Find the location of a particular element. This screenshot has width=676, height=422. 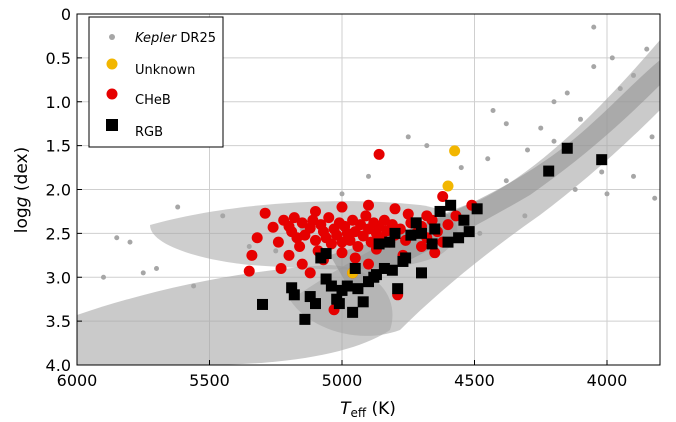

y-tick-label: 4.0 is located at coordinates (58, 365).